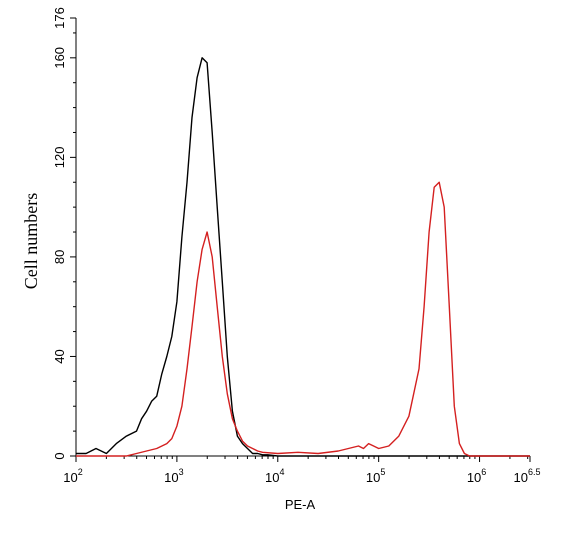  I want to click on y-tick-label: 160, so click(59, 58).